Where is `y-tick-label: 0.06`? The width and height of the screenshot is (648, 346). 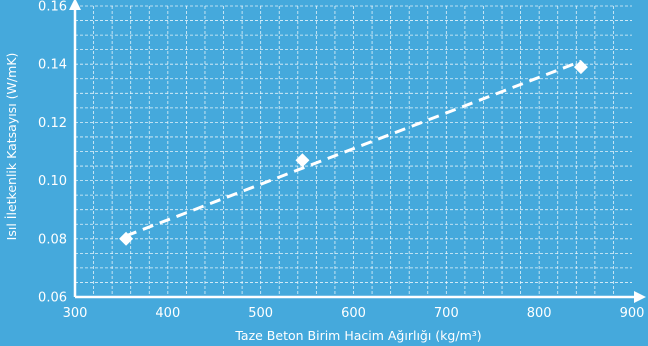
y-tick-label: 0.06 is located at coordinates (52, 298).